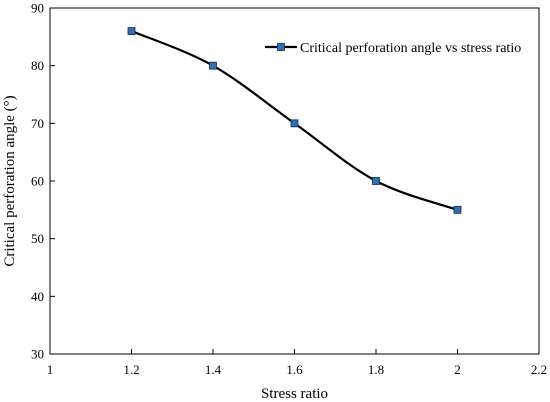  Describe the element at coordinates (294, 394) in the screenshot. I see `x-axis-title: Stress ratio` at that location.